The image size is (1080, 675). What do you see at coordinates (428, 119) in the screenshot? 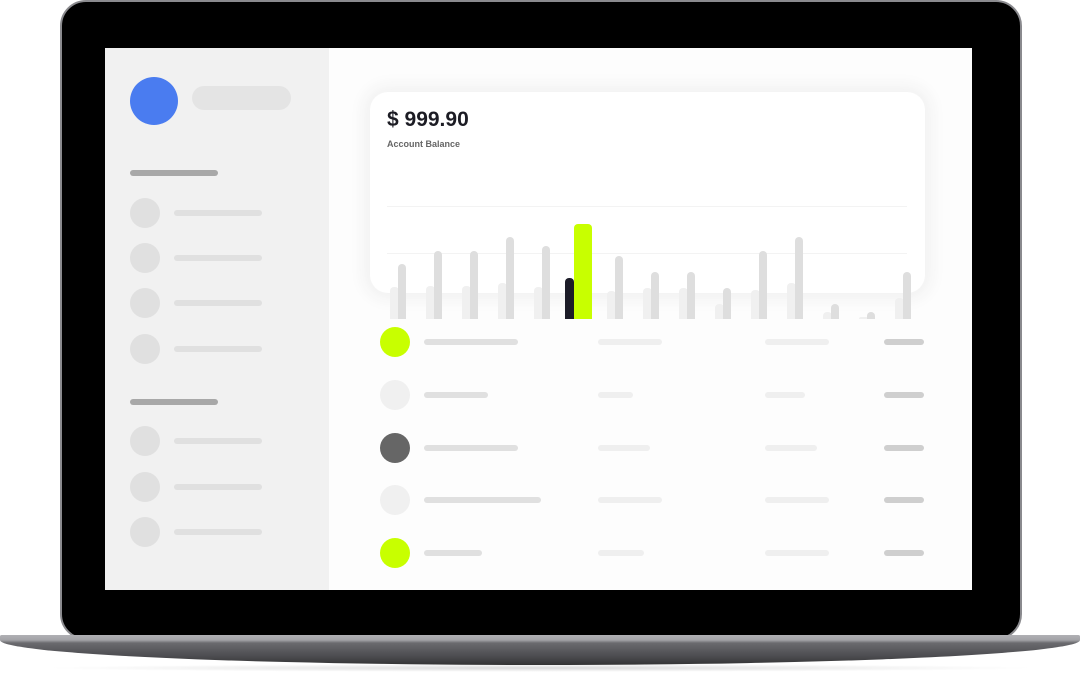
I see `balance-amount: $ 999.90` at bounding box center [428, 119].